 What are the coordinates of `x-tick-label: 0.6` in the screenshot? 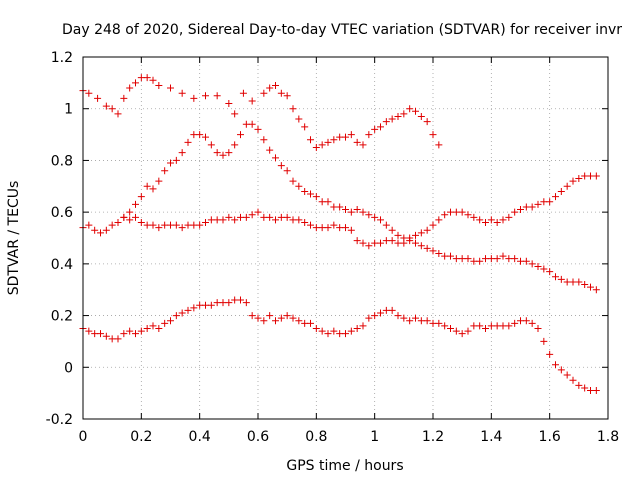 It's located at (258, 437).